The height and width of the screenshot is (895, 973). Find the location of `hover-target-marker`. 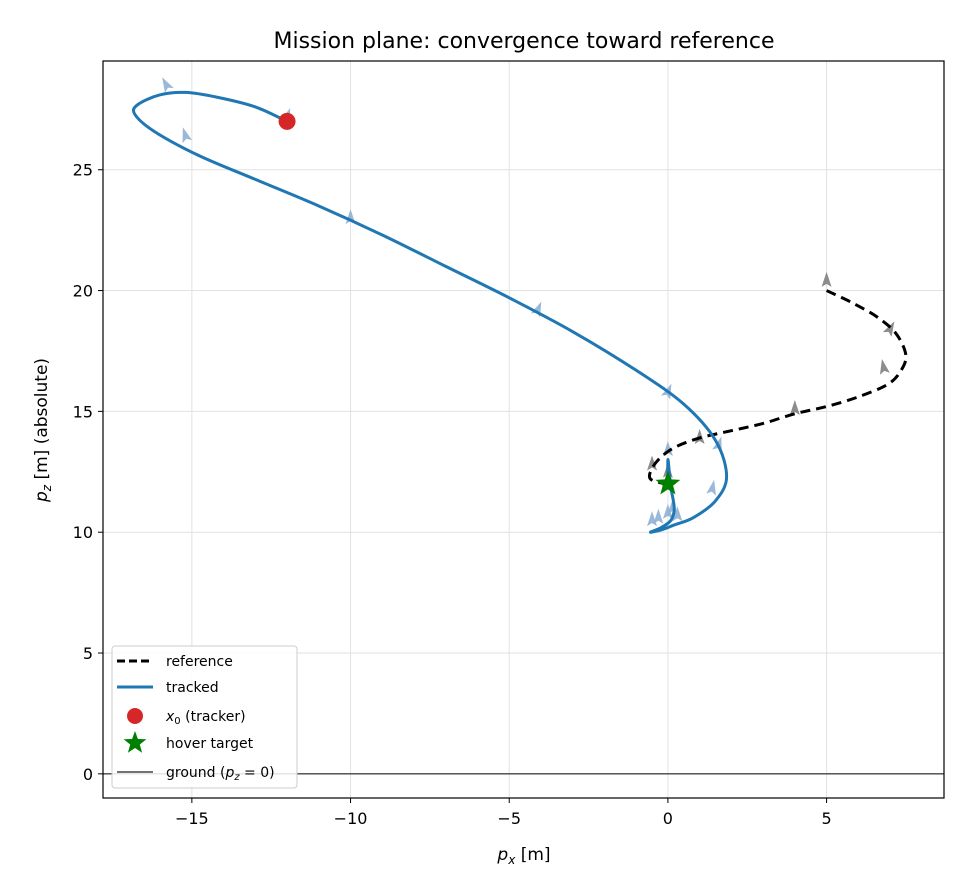

hover-target-marker is located at coordinates (668, 482).